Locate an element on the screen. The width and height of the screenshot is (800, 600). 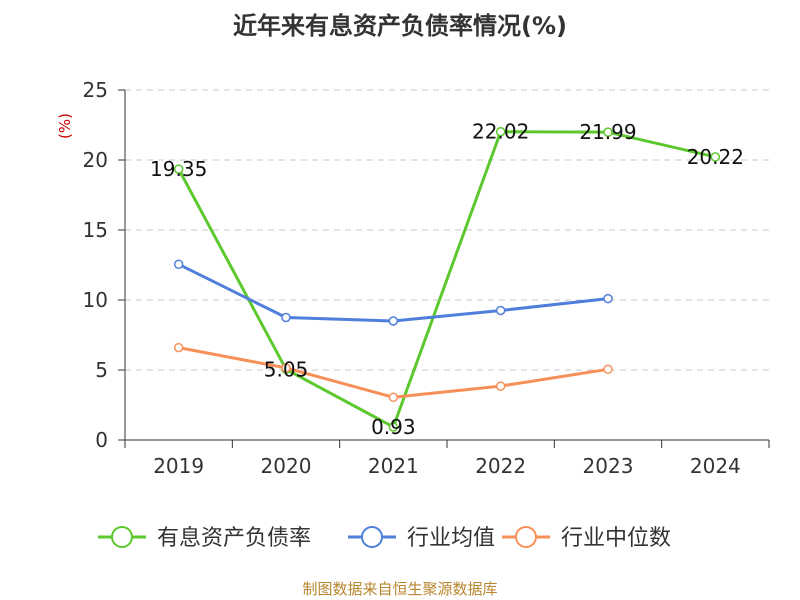
legend-label: 行业均值 is located at coordinates (451, 538).